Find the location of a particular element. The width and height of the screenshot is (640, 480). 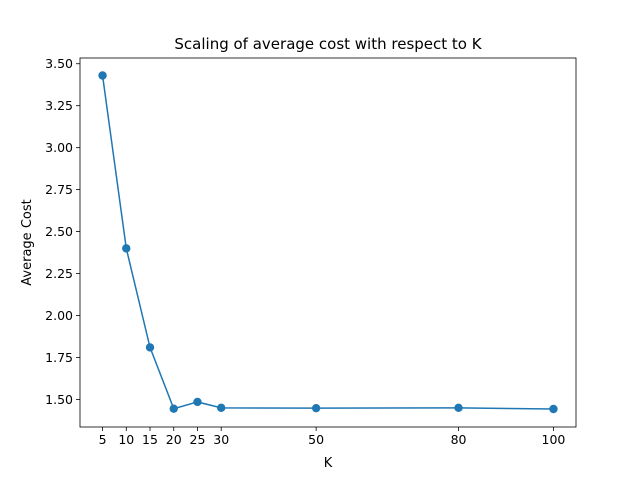

x-tick-label: 15 is located at coordinates (150, 439).